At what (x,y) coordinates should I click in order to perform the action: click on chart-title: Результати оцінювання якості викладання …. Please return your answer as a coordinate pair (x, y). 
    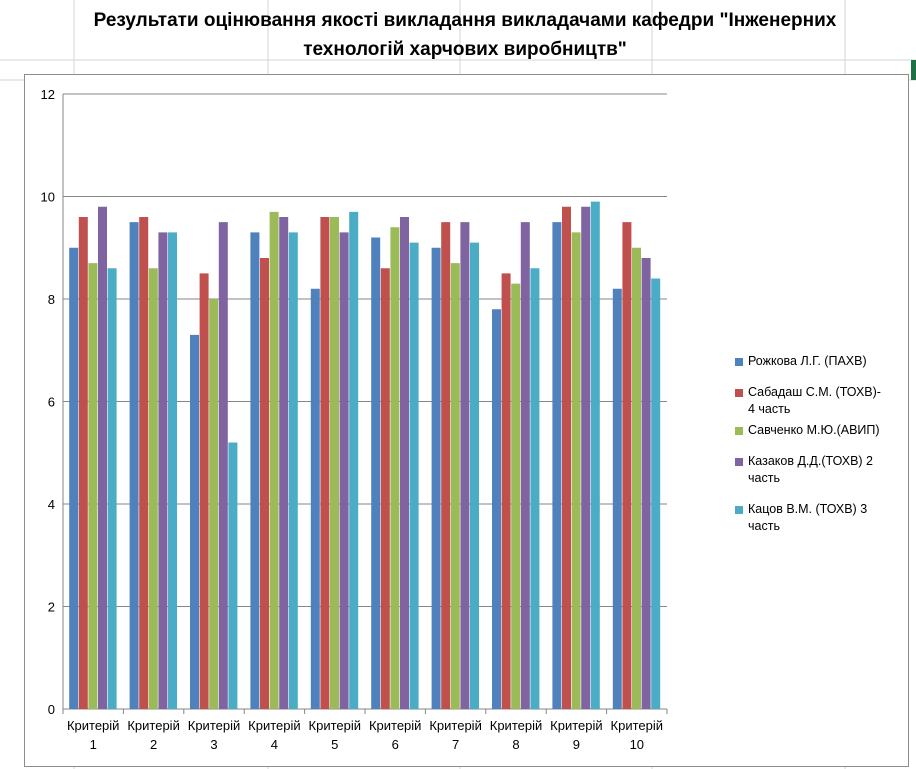
    Looking at the image, I should click on (465, 35).